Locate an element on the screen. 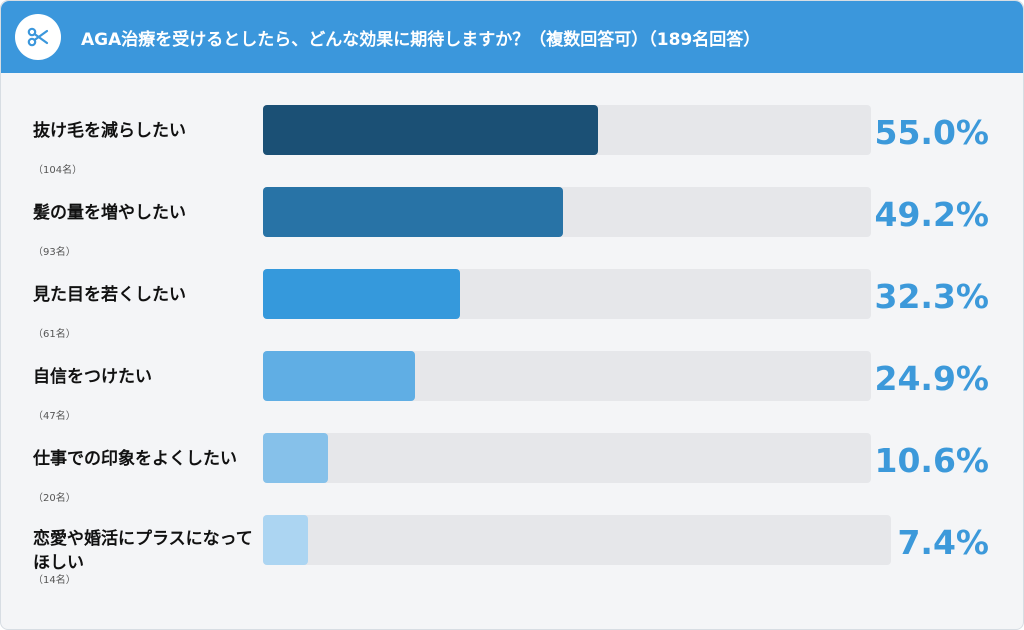 The height and width of the screenshot is (630, 1024). bar-row: 自信をつけたい （47名） 24.9% is located at coordinates (512, 391).